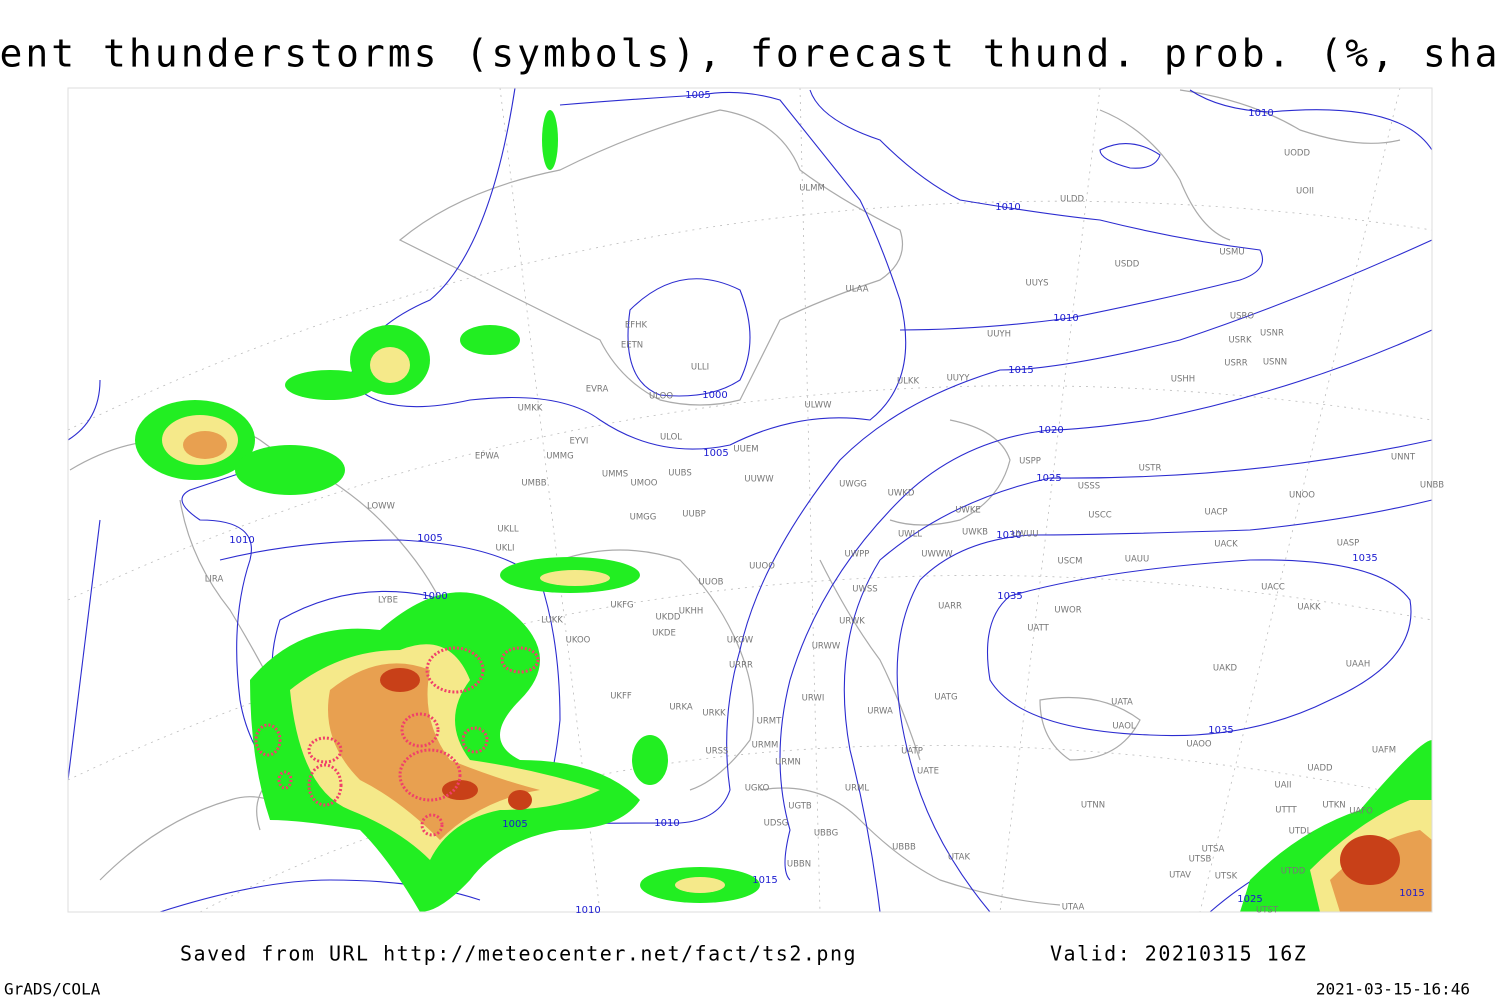 The image size is (1500, 1004). I want to click on station-code: USDD, so click(1127, 265).